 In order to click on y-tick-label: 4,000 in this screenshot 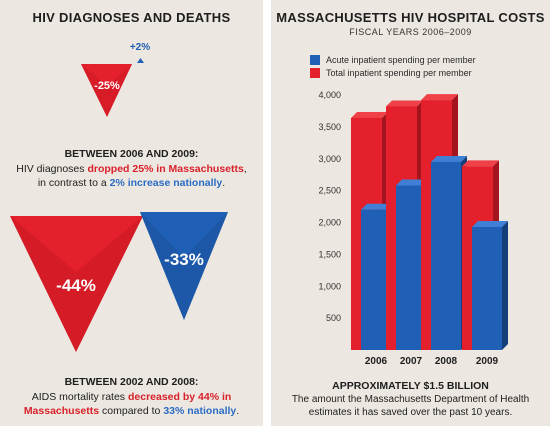, I will do `click(329, 95)`.